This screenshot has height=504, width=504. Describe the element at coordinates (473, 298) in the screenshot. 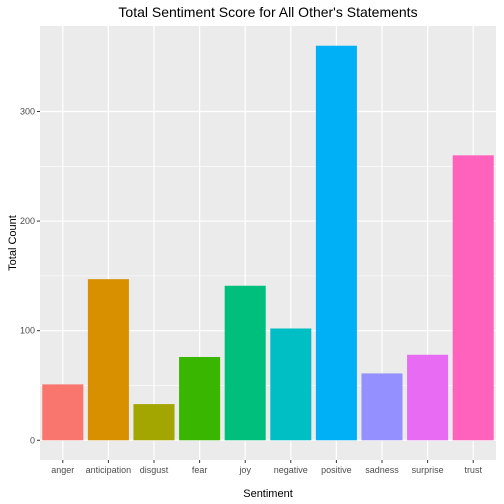

I see `bar-trust` at that location.